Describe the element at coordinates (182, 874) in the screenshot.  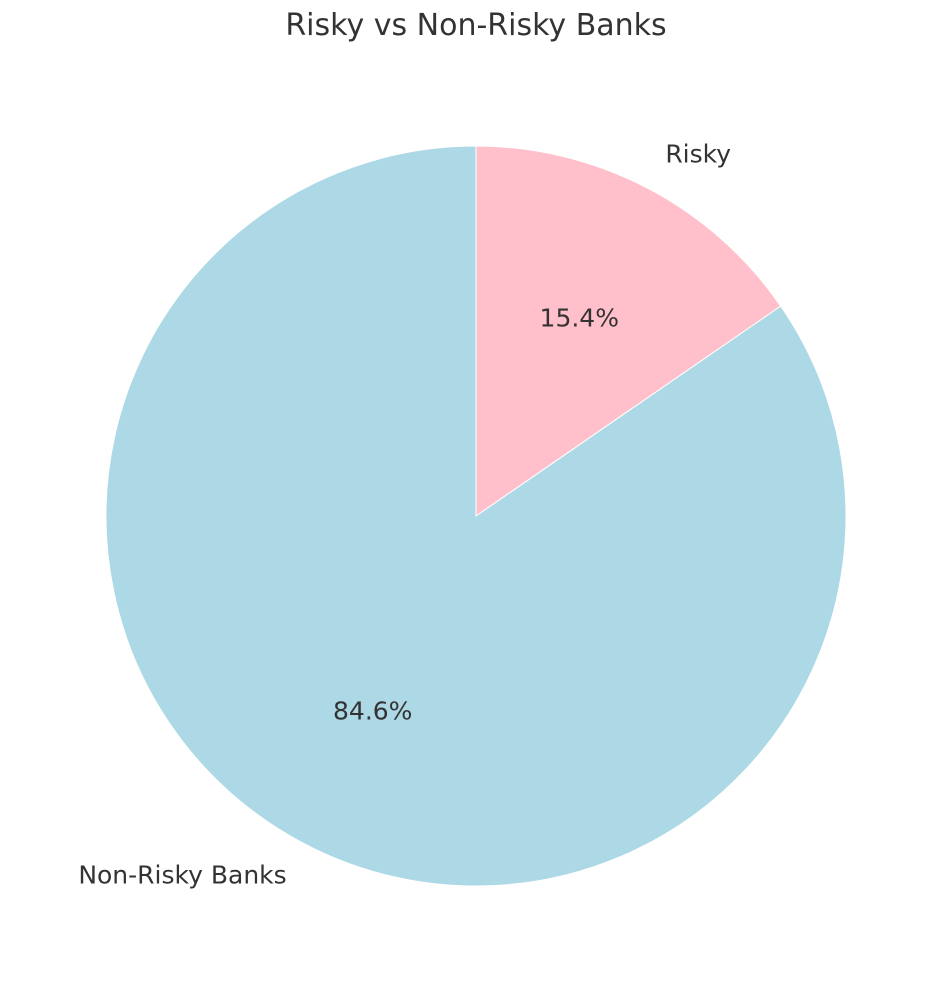
I see `pie-category-label: Non-Risky Banks` at that location.